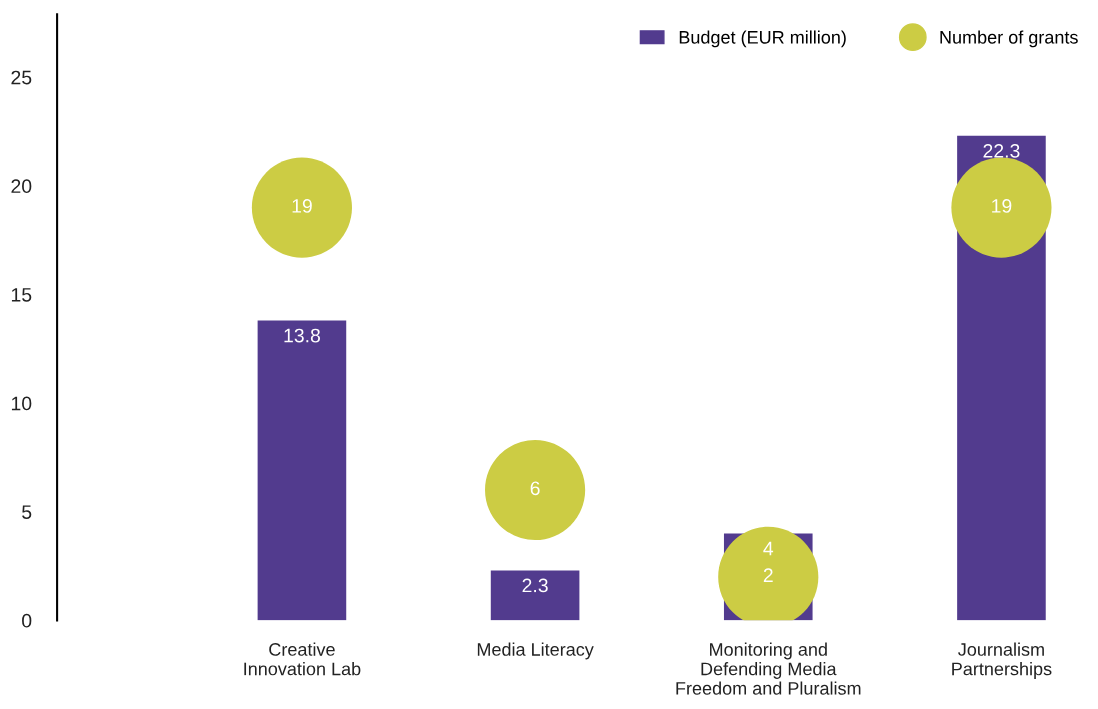  I want to click on y-tick-label: 15, so click(21, 295).